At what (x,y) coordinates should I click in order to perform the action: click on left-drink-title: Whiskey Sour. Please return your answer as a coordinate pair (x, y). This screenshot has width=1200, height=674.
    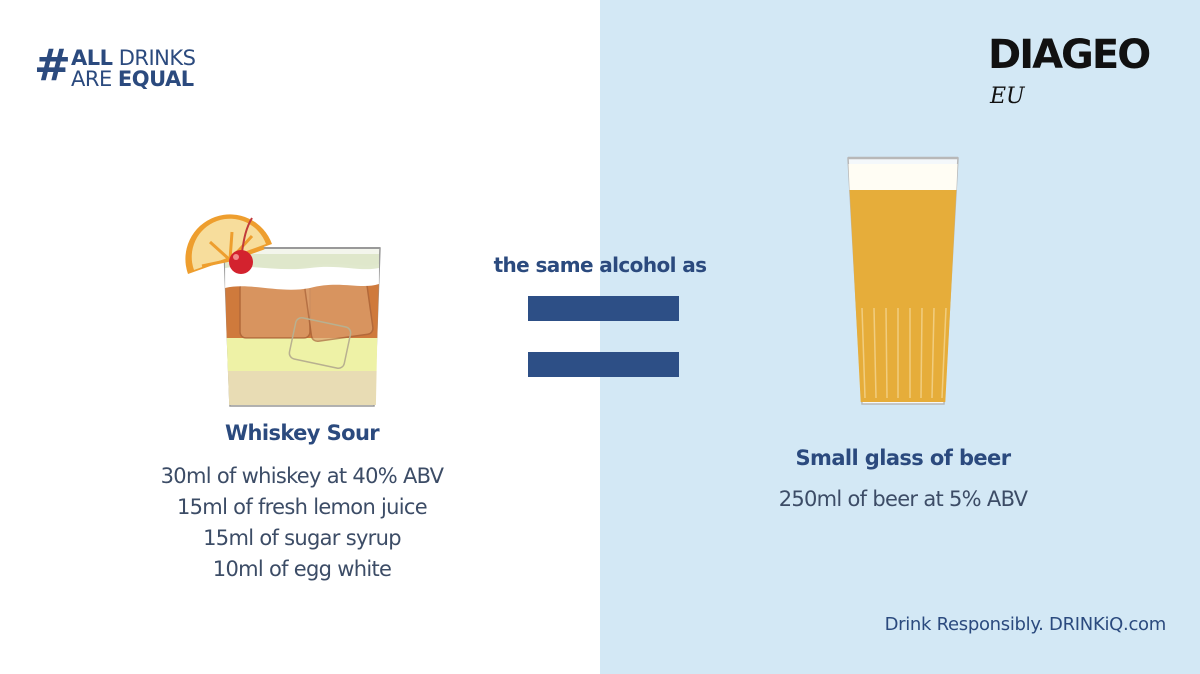
    Looking at the image, I should click on (302, 433).